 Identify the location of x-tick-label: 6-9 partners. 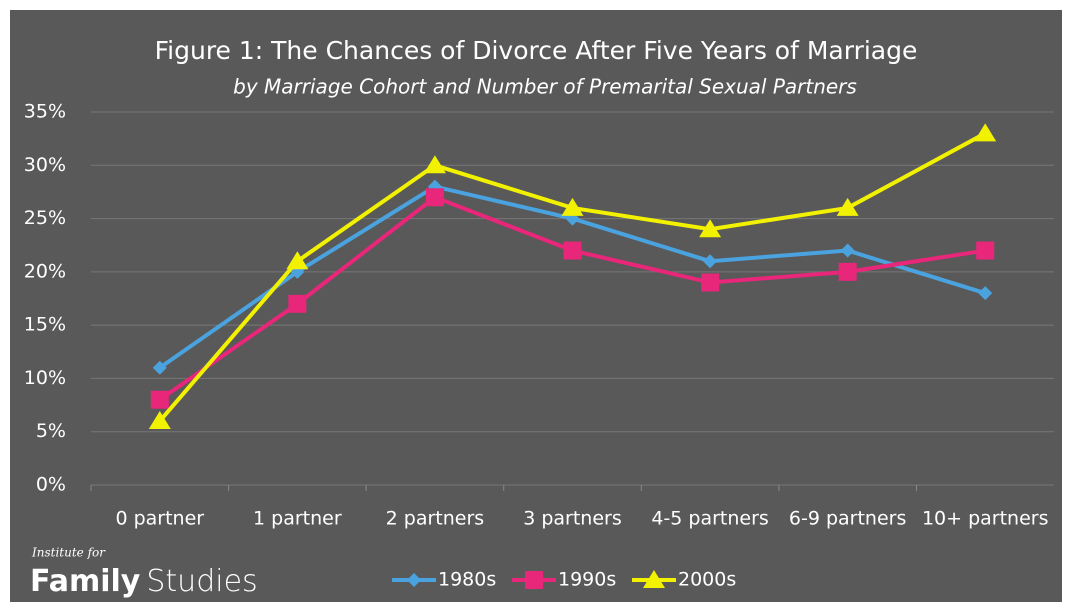
(847, 519).